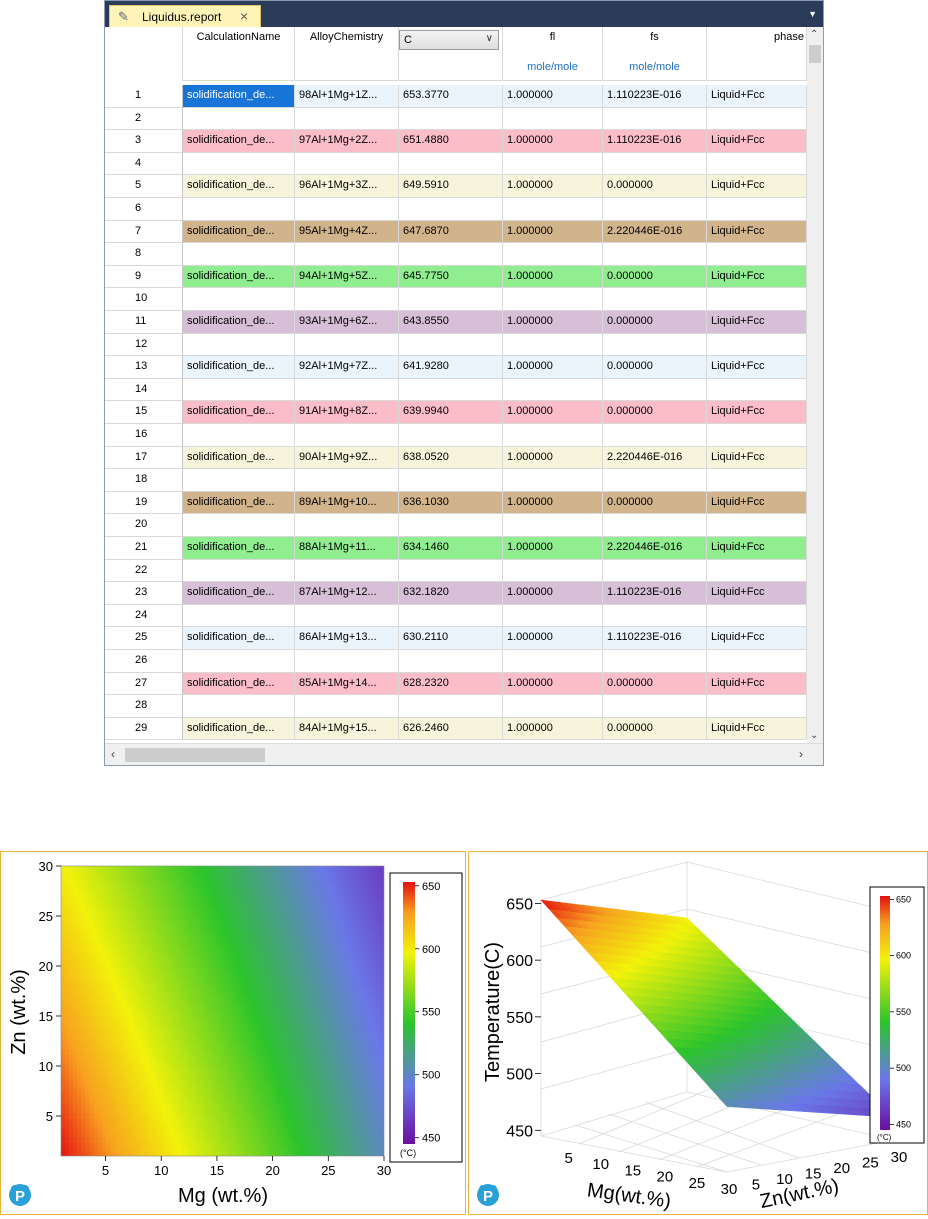 This screenshot has height=1219, width=928. Describe the element at coordinates (144, 503) in the screenshot. I see `row-number: 19` at that location.